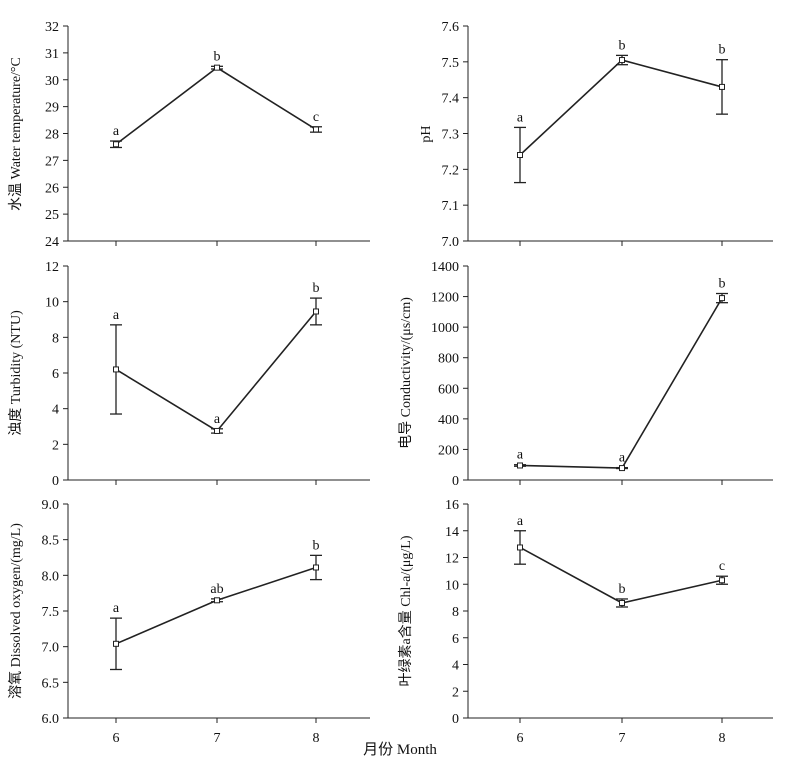 This screenshot has width=800, height=768. Describe the element at coordinates (52, 267) in the screenshot. I see `panel3-y-tick-label: 12` at that location.